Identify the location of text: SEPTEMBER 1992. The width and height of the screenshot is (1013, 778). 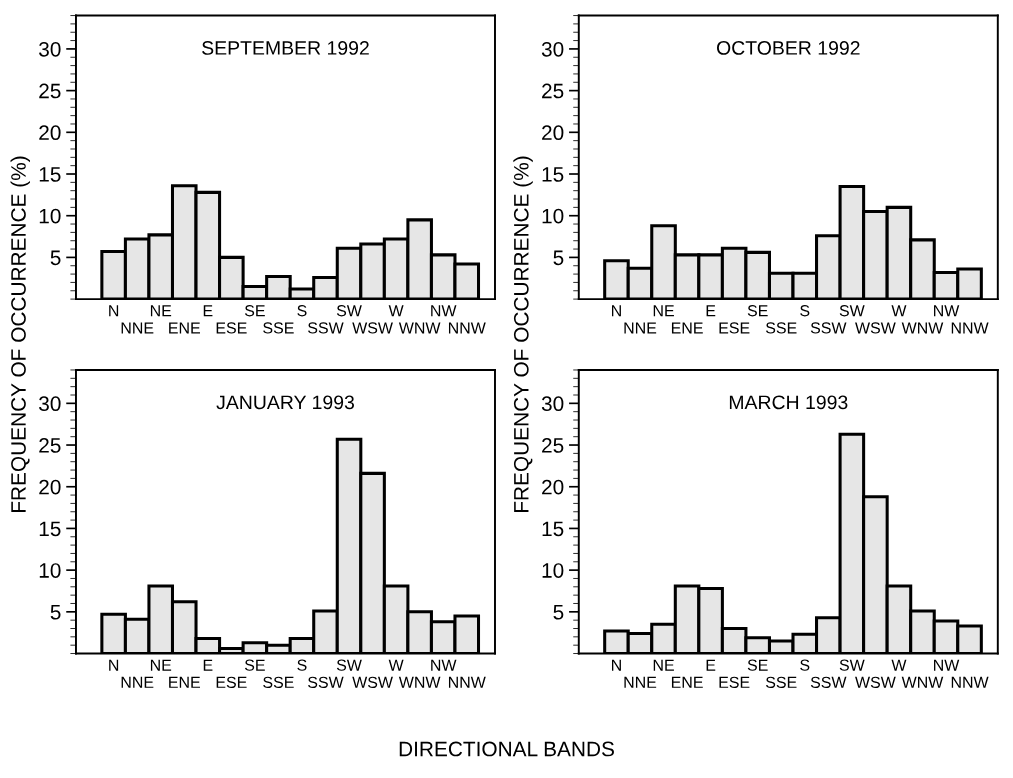
(285, 48).